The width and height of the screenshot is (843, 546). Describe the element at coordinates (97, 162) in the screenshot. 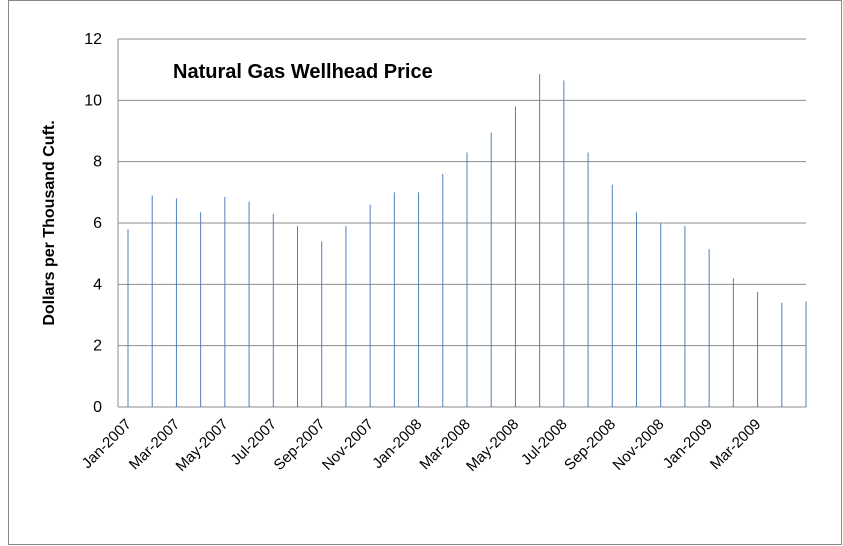

I see `y-tick-label: 8` at that location.